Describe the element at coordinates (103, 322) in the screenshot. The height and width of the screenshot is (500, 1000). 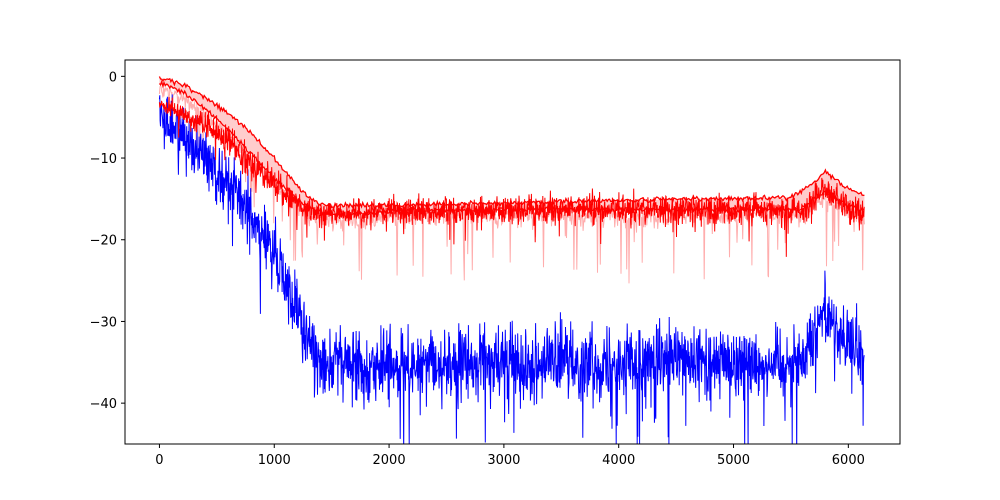
I see `y-tick-label: −30` at that location.